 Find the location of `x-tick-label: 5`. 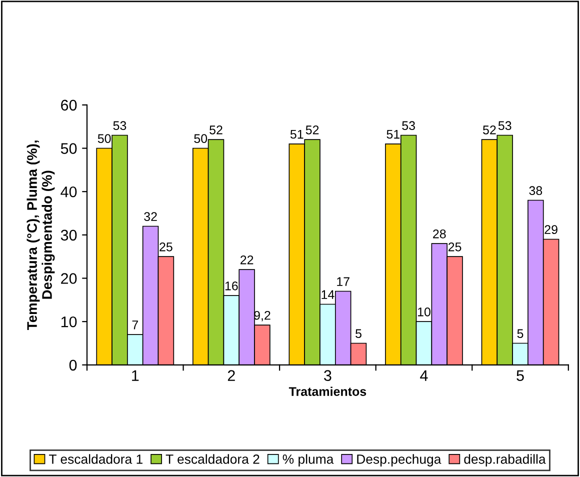

x-tick-label: 5 is located at coordinates (520, 375).